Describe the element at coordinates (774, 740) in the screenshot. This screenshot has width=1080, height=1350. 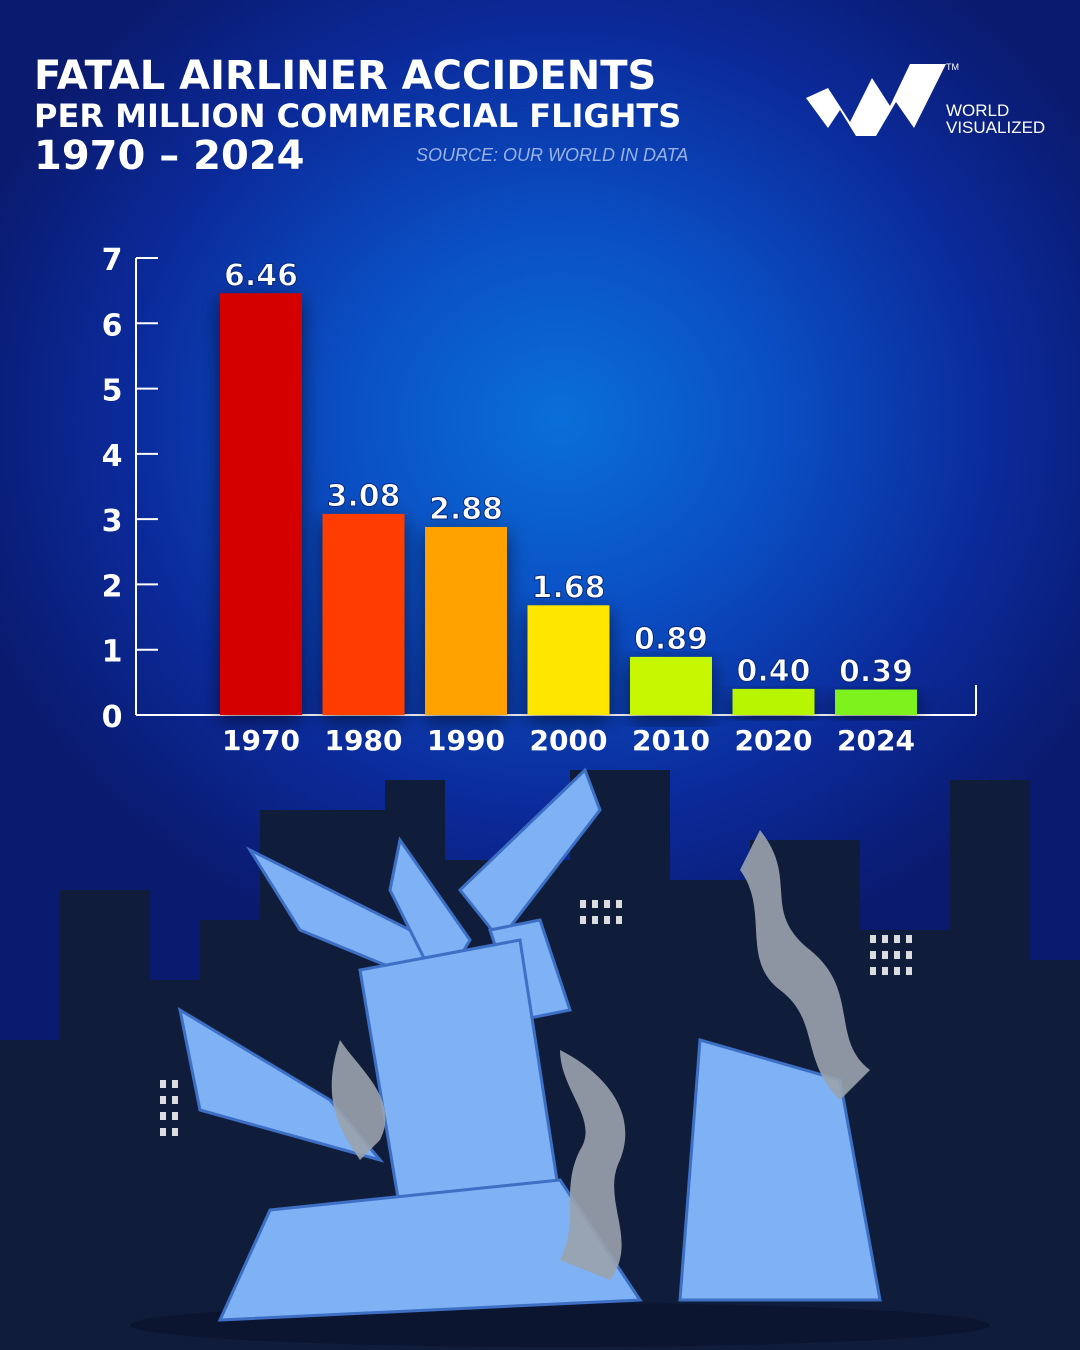
I see `x-tick-label-2020: 2020` at that location.